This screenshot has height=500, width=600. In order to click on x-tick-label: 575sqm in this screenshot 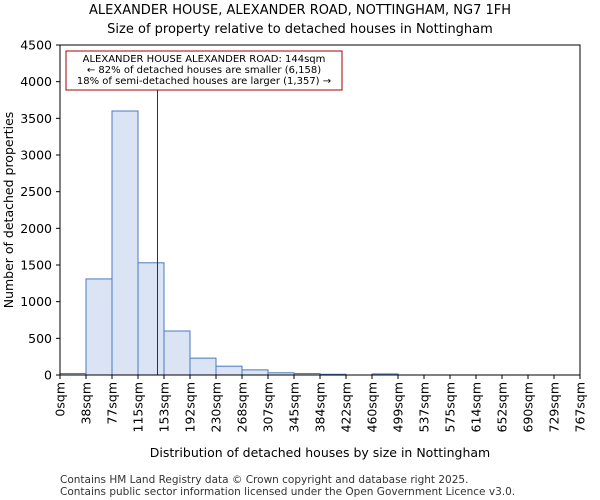, I will do `click(450, 407)`.